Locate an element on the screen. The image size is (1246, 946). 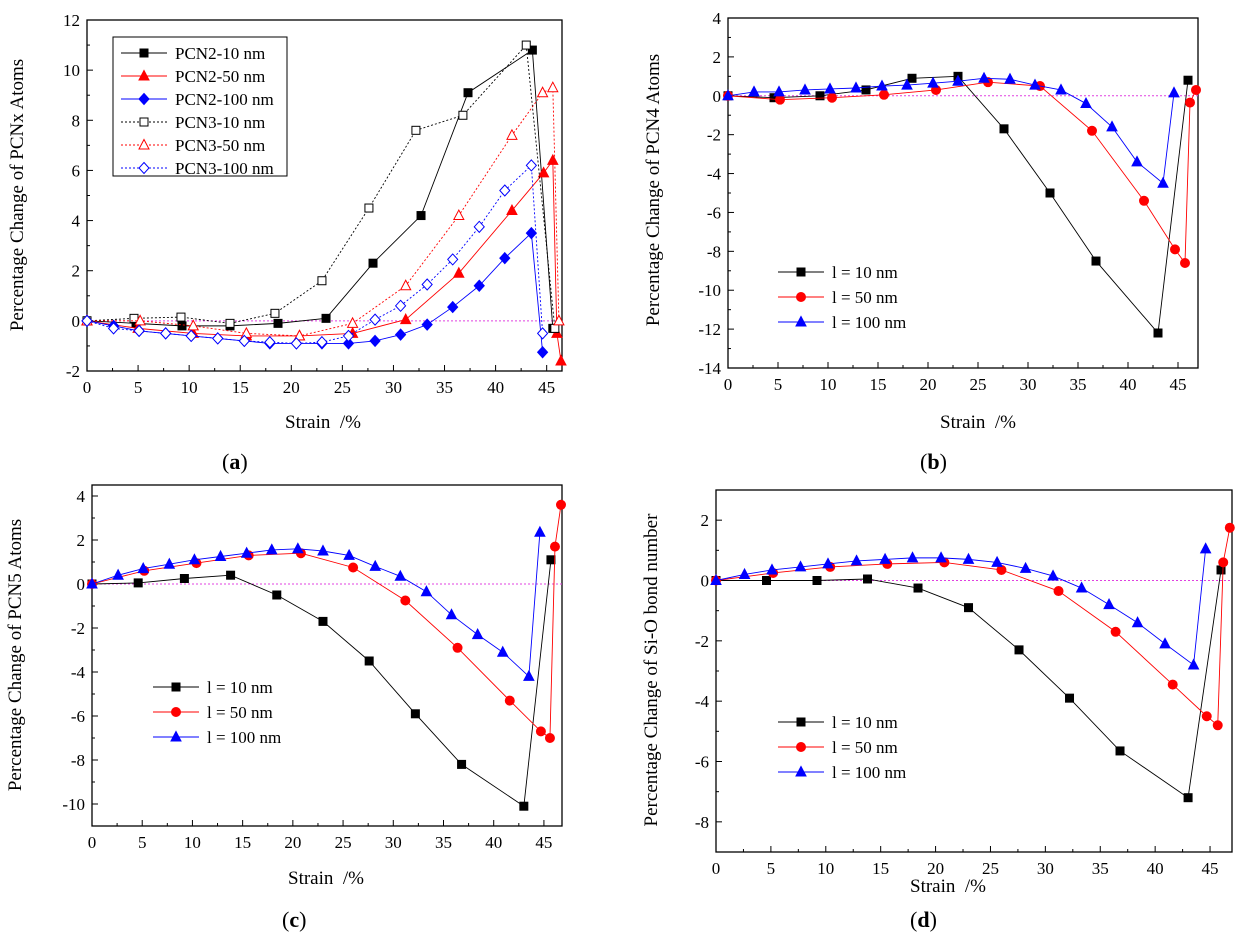
panel-b-ylabel: Percentage Change of PCN4 Atoms is located at coordinates (653, 190).